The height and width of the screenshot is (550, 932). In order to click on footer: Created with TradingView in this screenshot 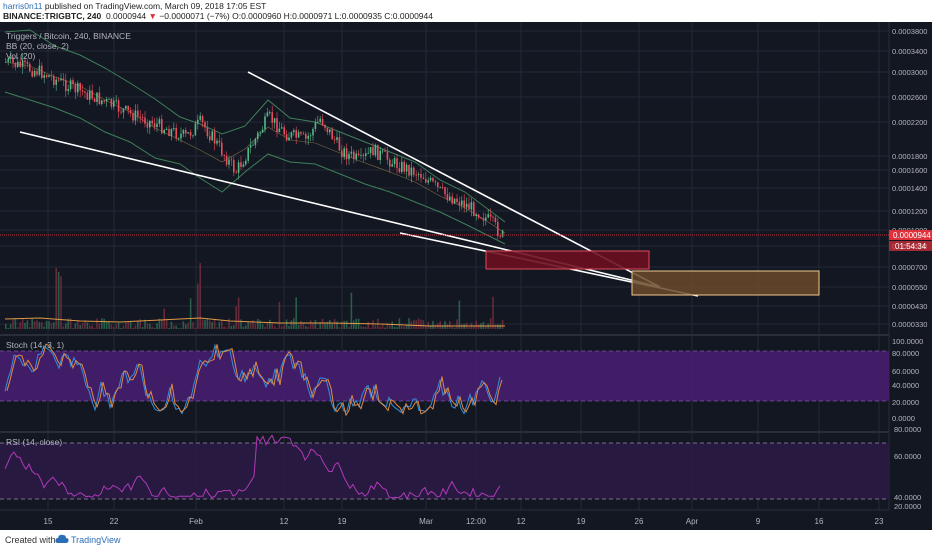, I will do `click(466, 540)`.